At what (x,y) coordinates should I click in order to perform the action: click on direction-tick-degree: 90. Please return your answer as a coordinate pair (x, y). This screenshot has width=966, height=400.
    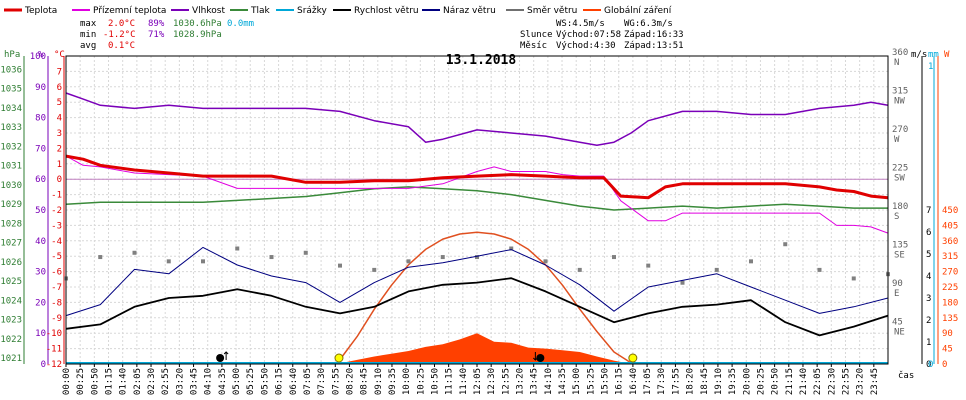
    Looking at the image, I should click on (897, 284).